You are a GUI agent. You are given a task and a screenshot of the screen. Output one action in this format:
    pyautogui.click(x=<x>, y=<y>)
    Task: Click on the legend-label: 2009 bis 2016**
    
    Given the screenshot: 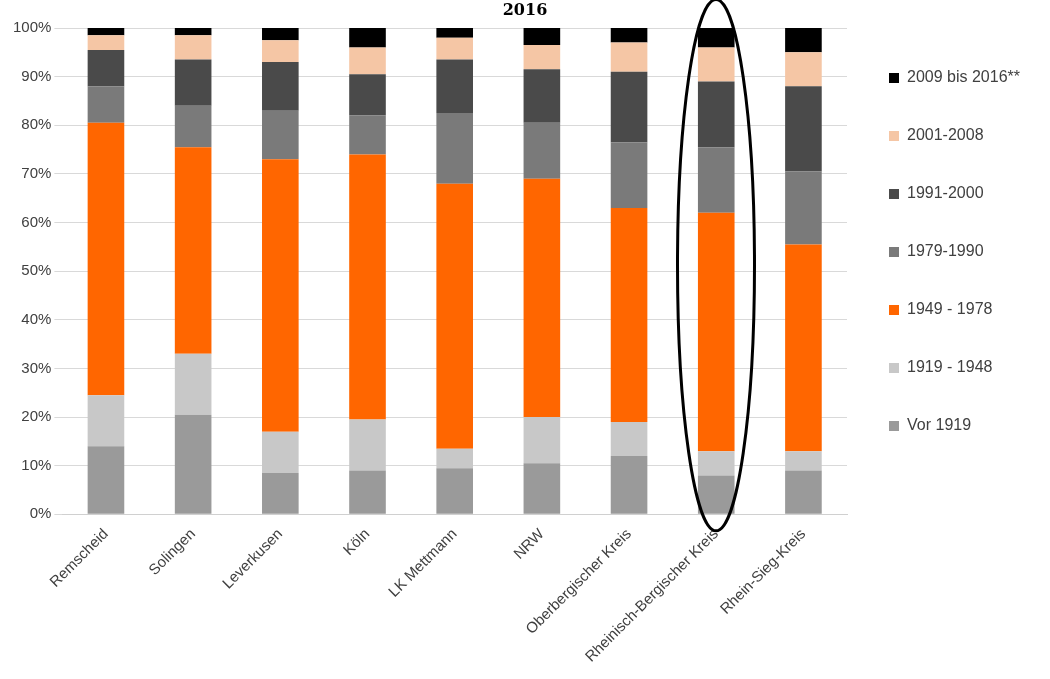 What is the action you would take?
    pyautogui.click(x=963, y=77)
    